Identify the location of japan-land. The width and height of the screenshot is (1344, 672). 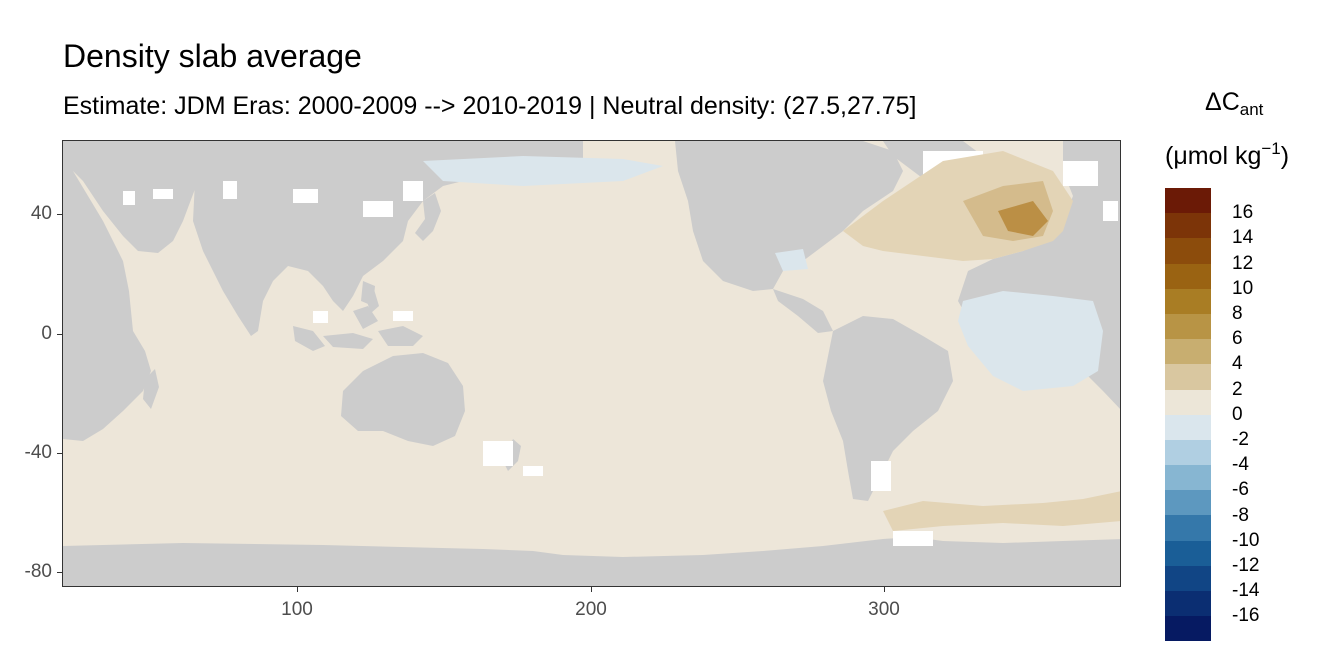
(428, 217).